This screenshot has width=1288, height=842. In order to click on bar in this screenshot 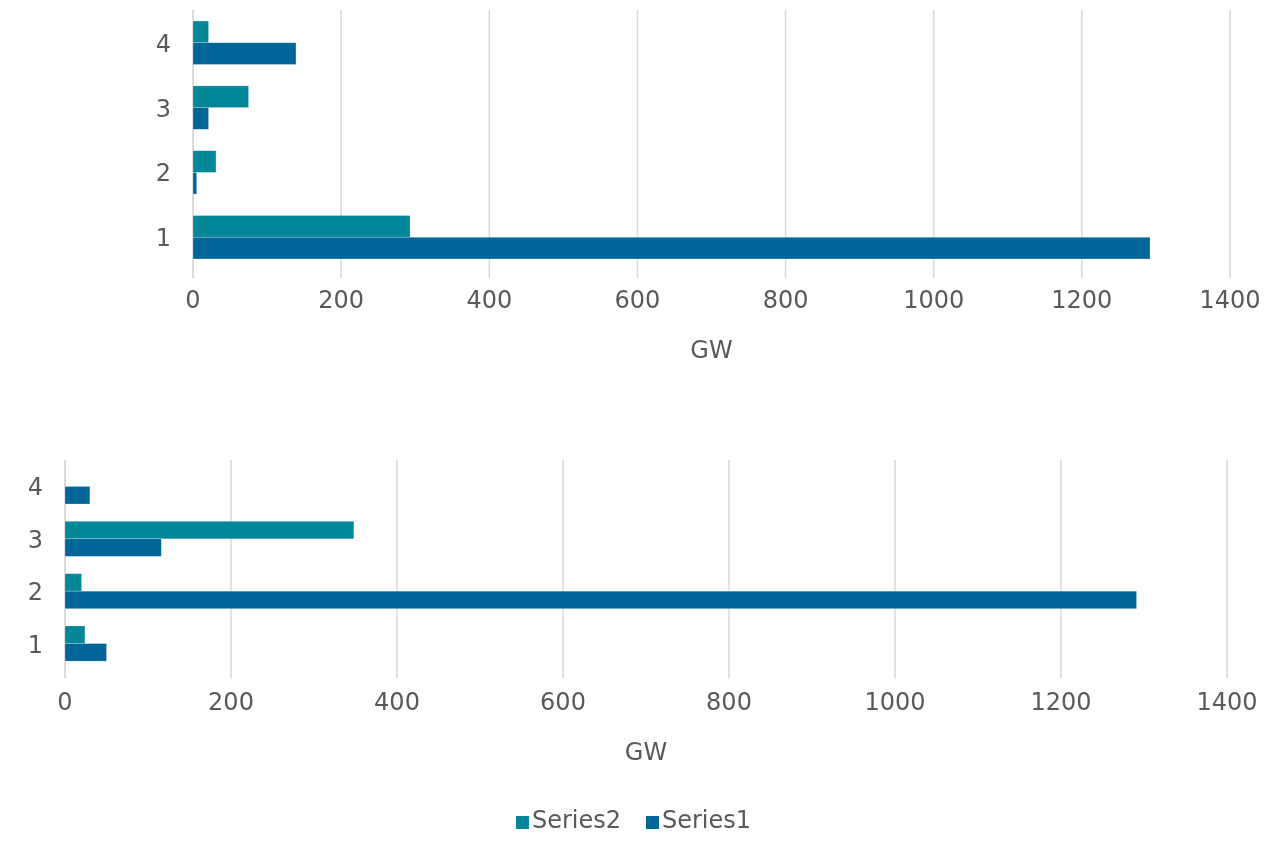, I will do `click(77, 495)`.